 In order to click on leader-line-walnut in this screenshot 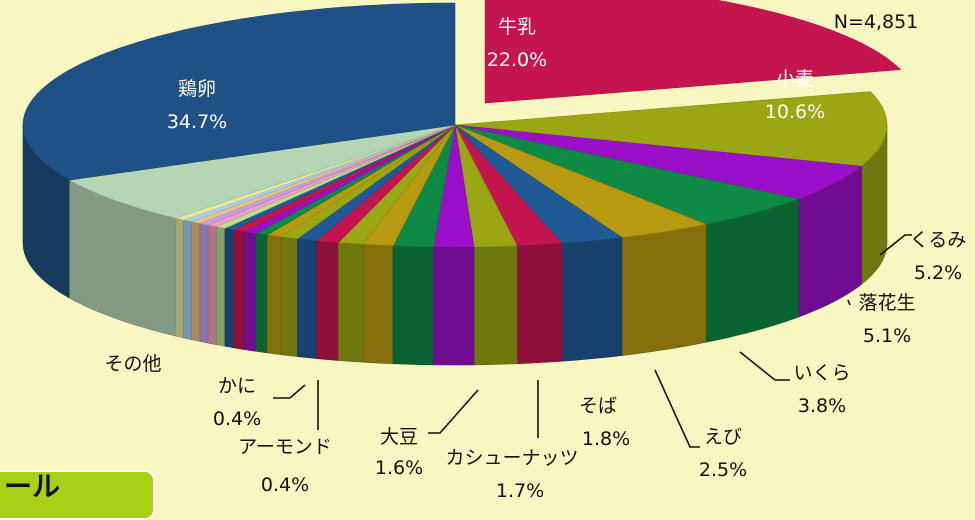, I will do `click(895, 245)`.